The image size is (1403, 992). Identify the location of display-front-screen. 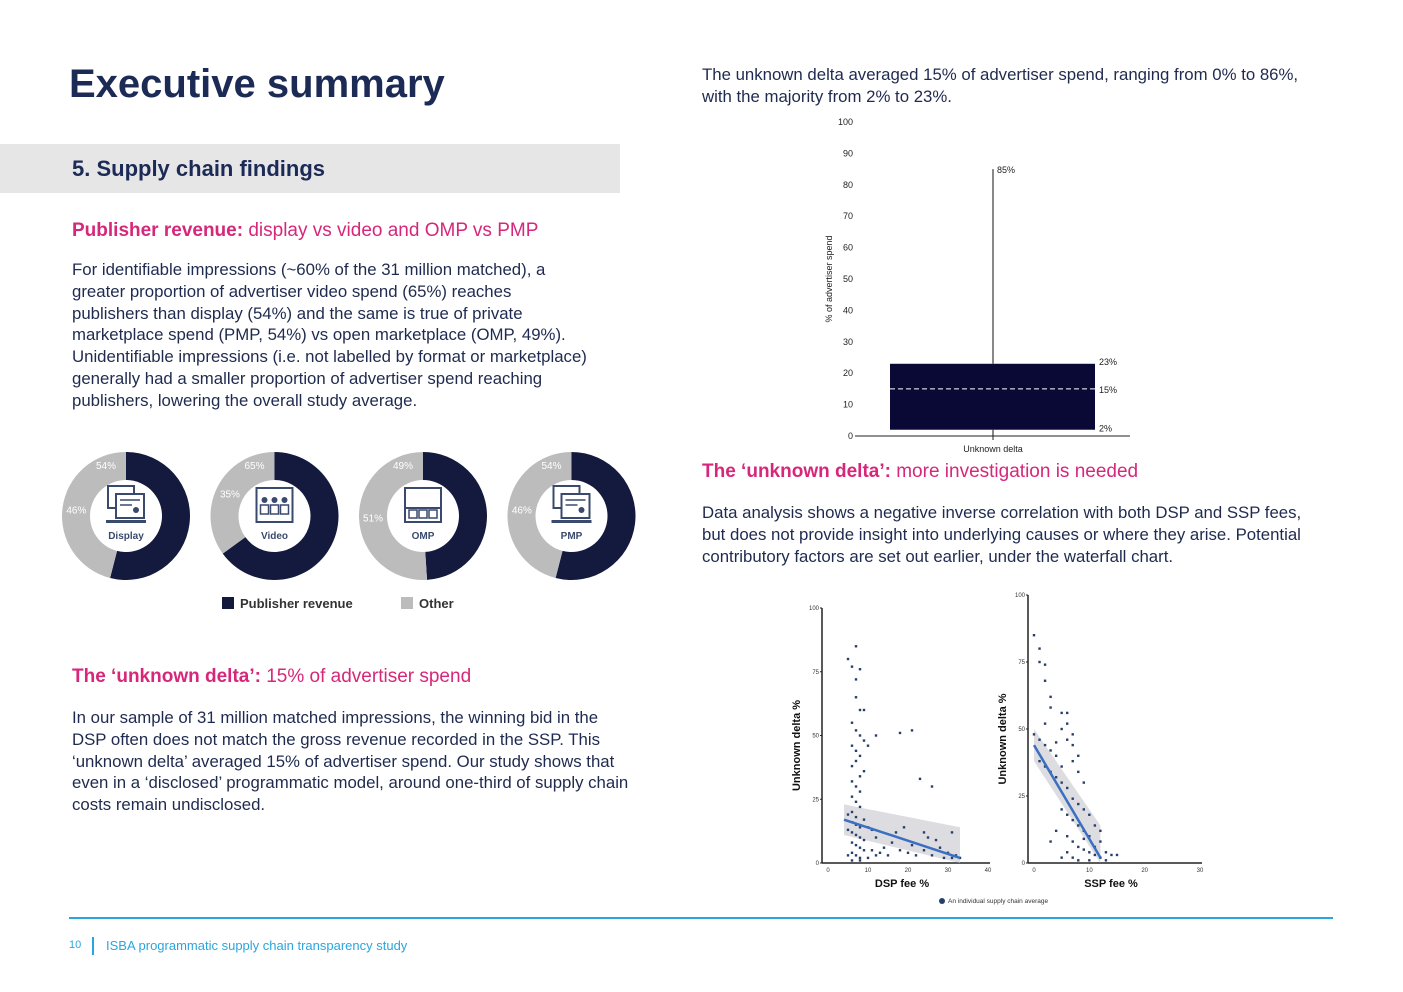
(575, 506).